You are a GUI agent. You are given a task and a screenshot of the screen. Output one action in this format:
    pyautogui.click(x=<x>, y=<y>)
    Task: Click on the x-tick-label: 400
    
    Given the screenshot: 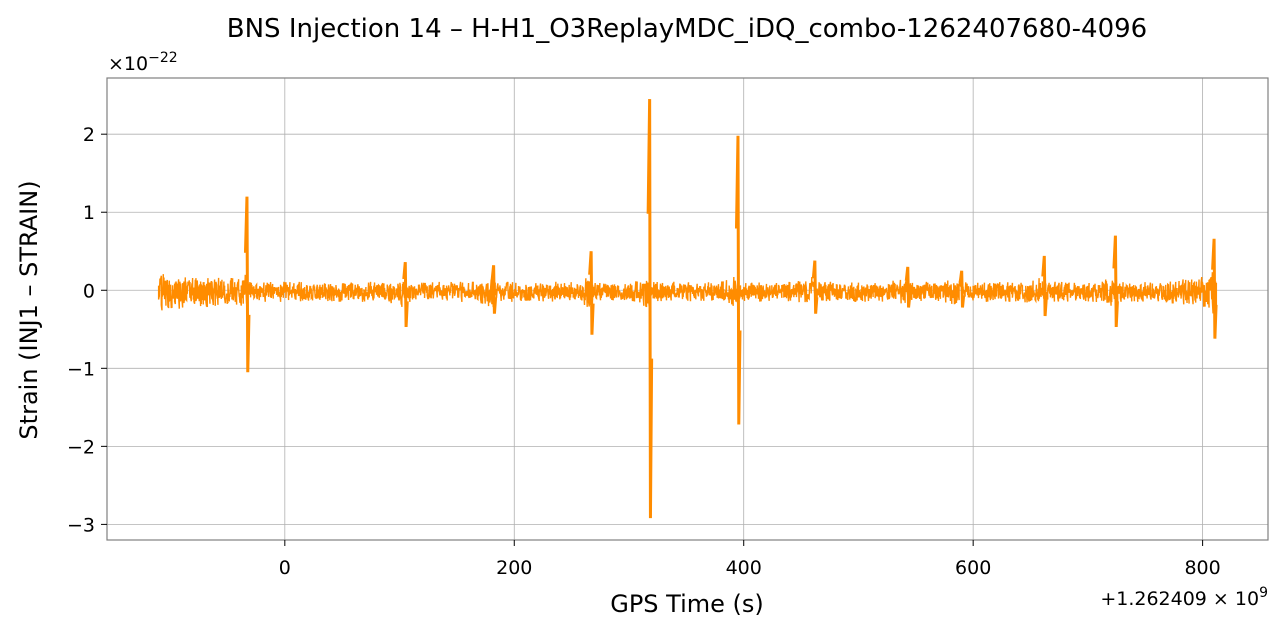 What is the action you would take?
    pyautogui.click(x=744, y=568)
    